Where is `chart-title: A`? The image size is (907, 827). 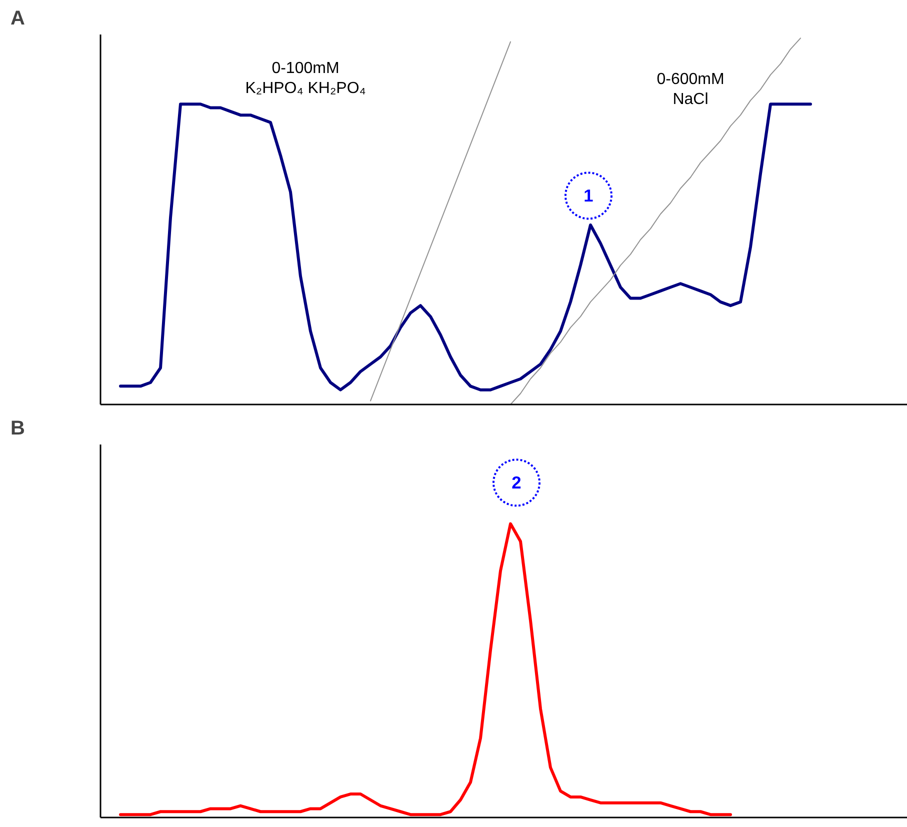
chart-title: A is located at coordinates (17, 19).